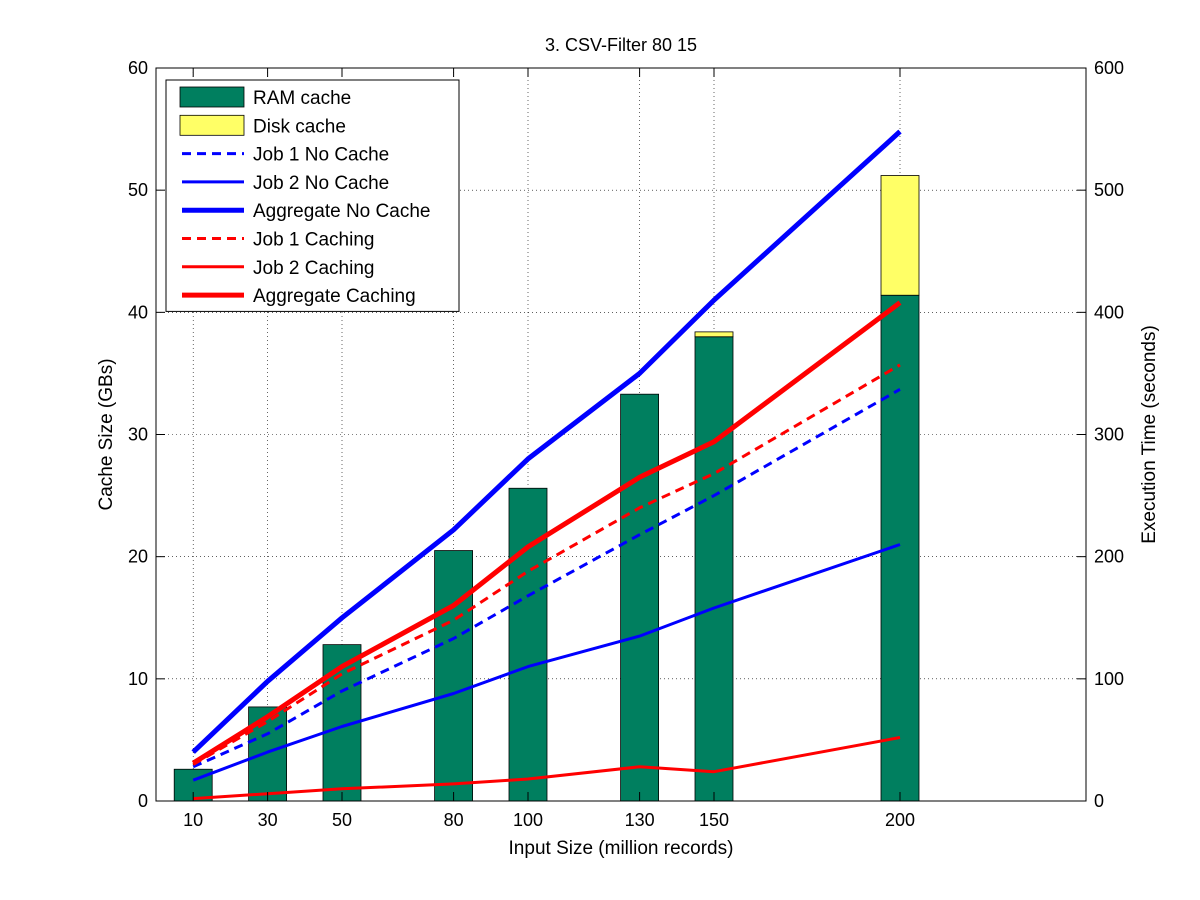  Describe the element at coordinates (342, 820) in the screenshot. I see `x-tick-label: 50` at that location.